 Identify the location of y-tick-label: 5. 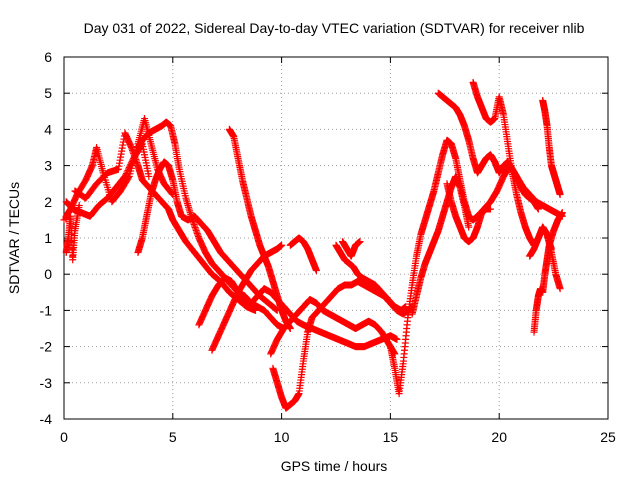
(48, 93).